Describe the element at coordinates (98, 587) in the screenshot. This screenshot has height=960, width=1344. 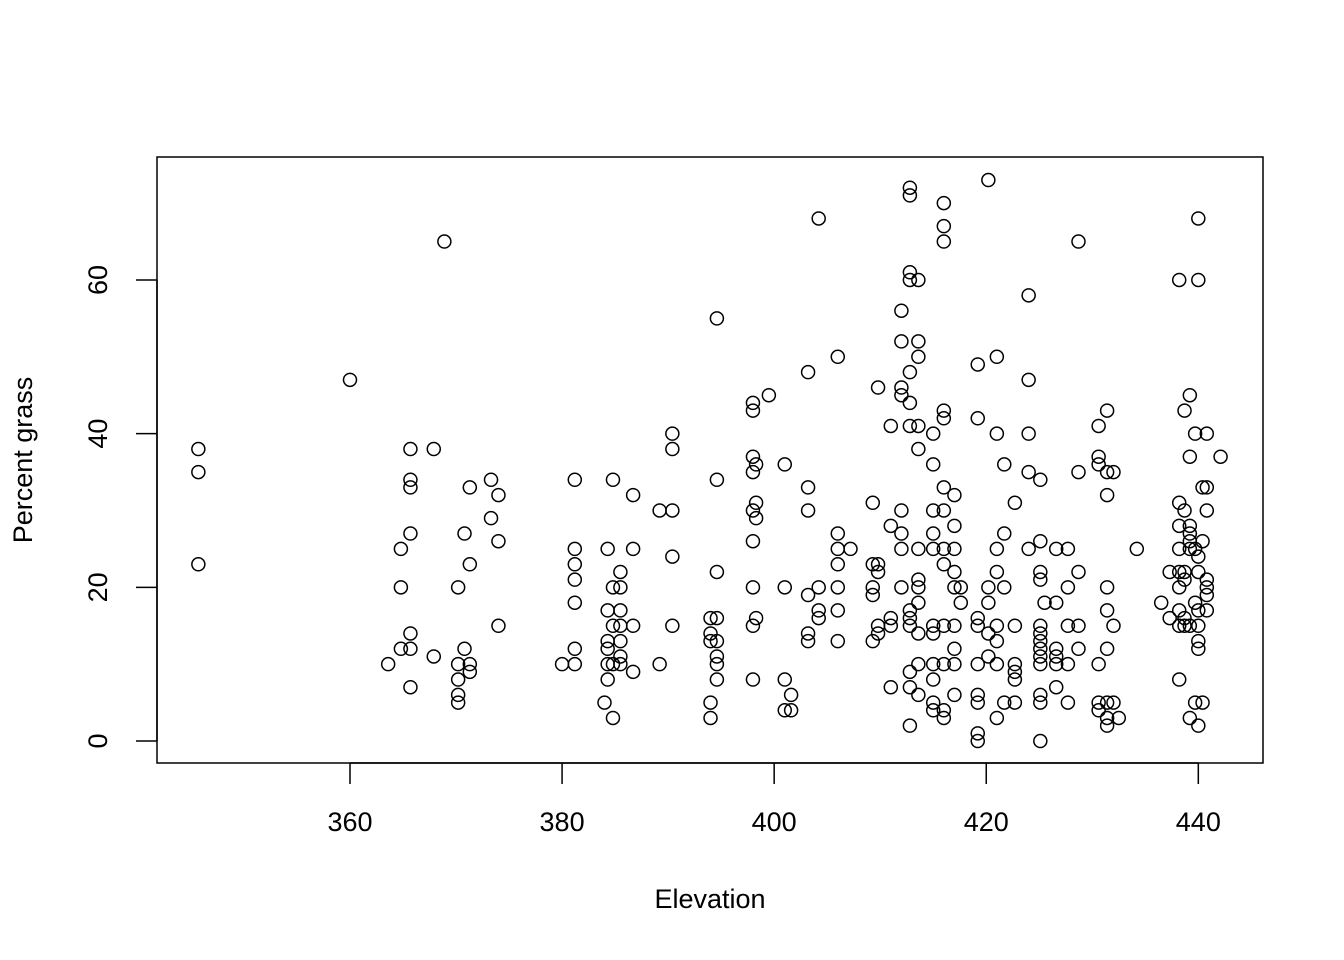
I see `y-tick-label: 20` at that location.